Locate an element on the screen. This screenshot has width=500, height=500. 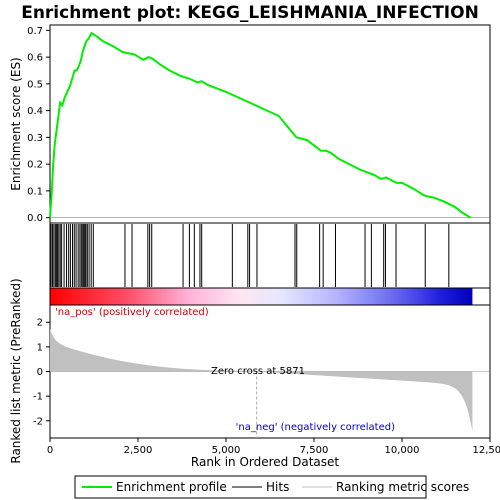
colorbar-gradient is located at coordinates (261, 296).